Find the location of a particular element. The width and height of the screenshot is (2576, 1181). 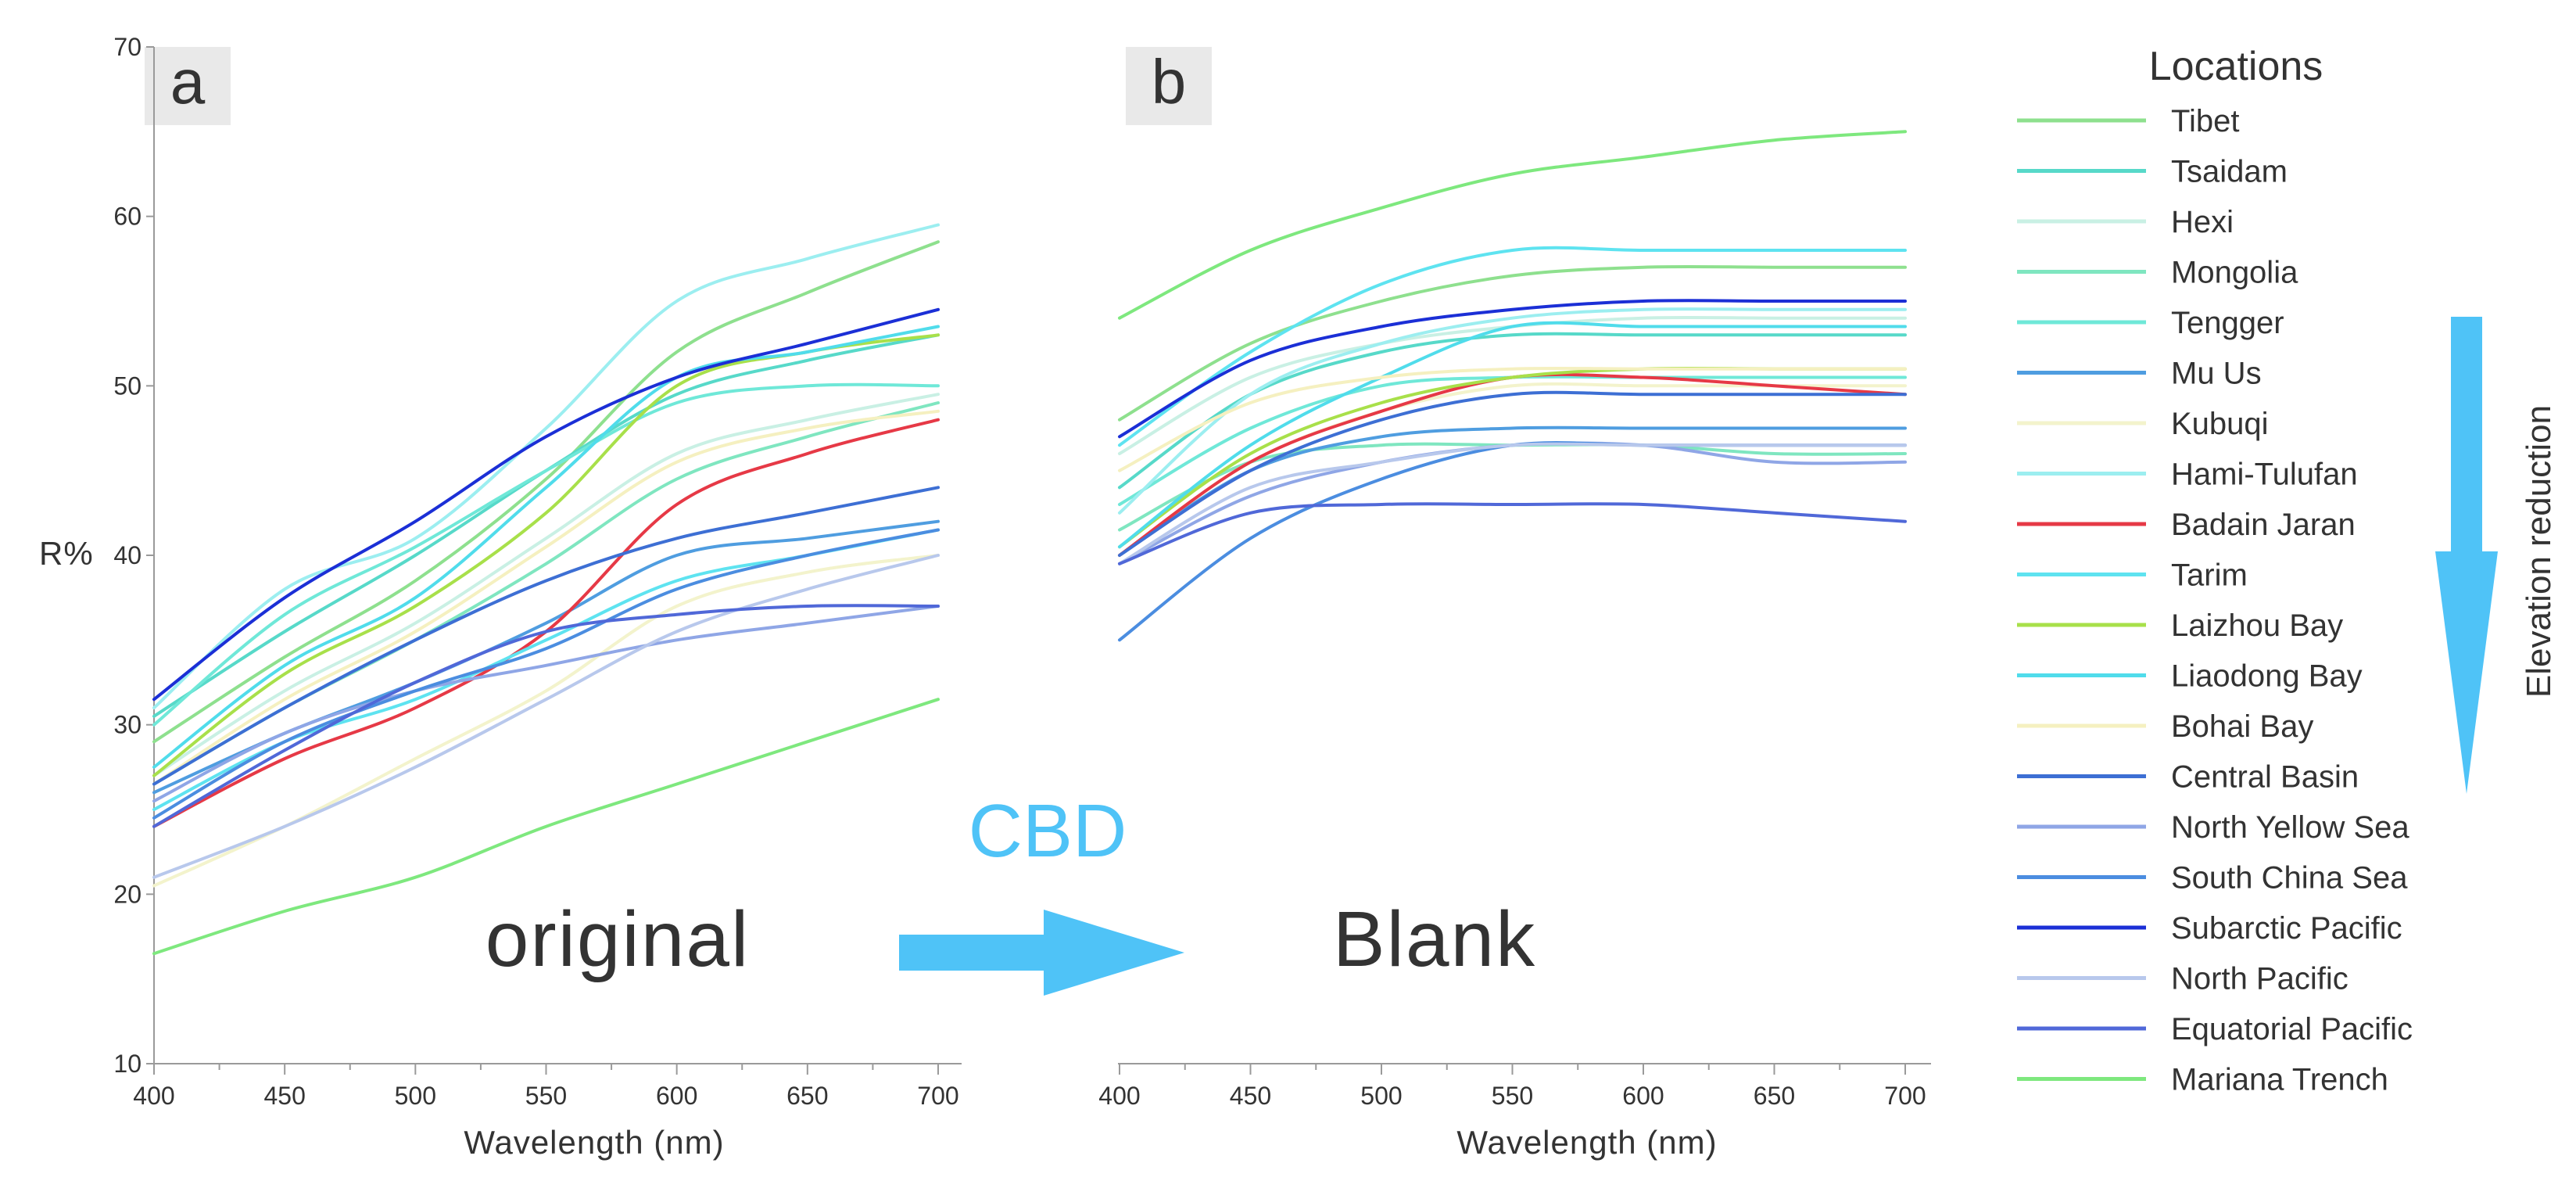

panel-a-y-tick-label-70: 70 is located at coordinates (127, 47).